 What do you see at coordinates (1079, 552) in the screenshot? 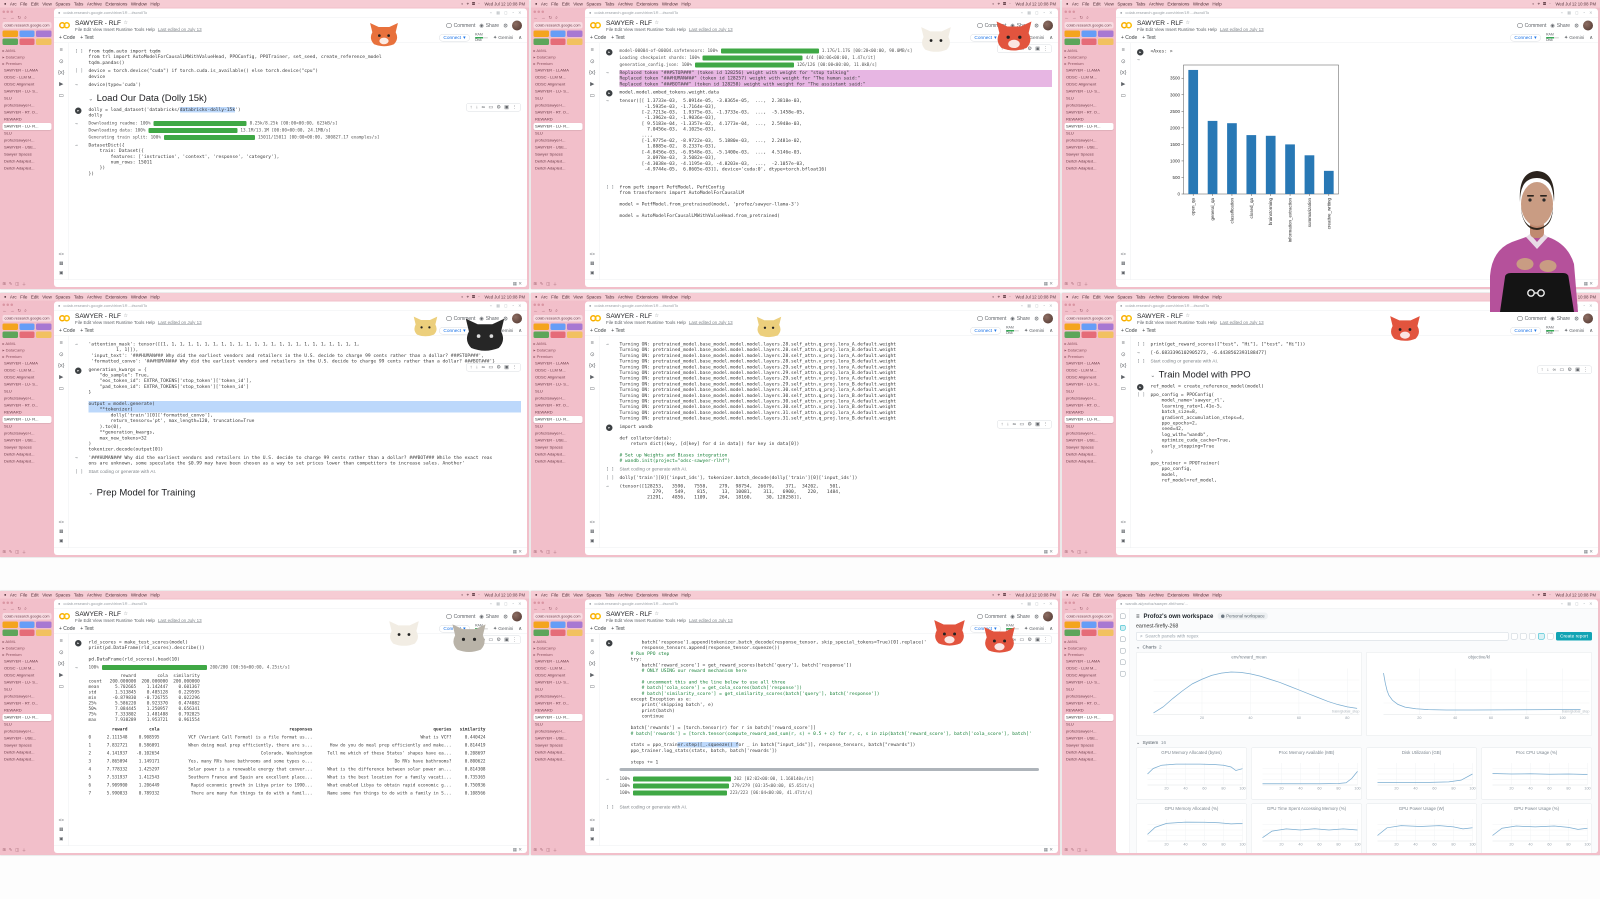
I see `sidebar-bottom-icon: ◫` at bounding box center [1079, 552].